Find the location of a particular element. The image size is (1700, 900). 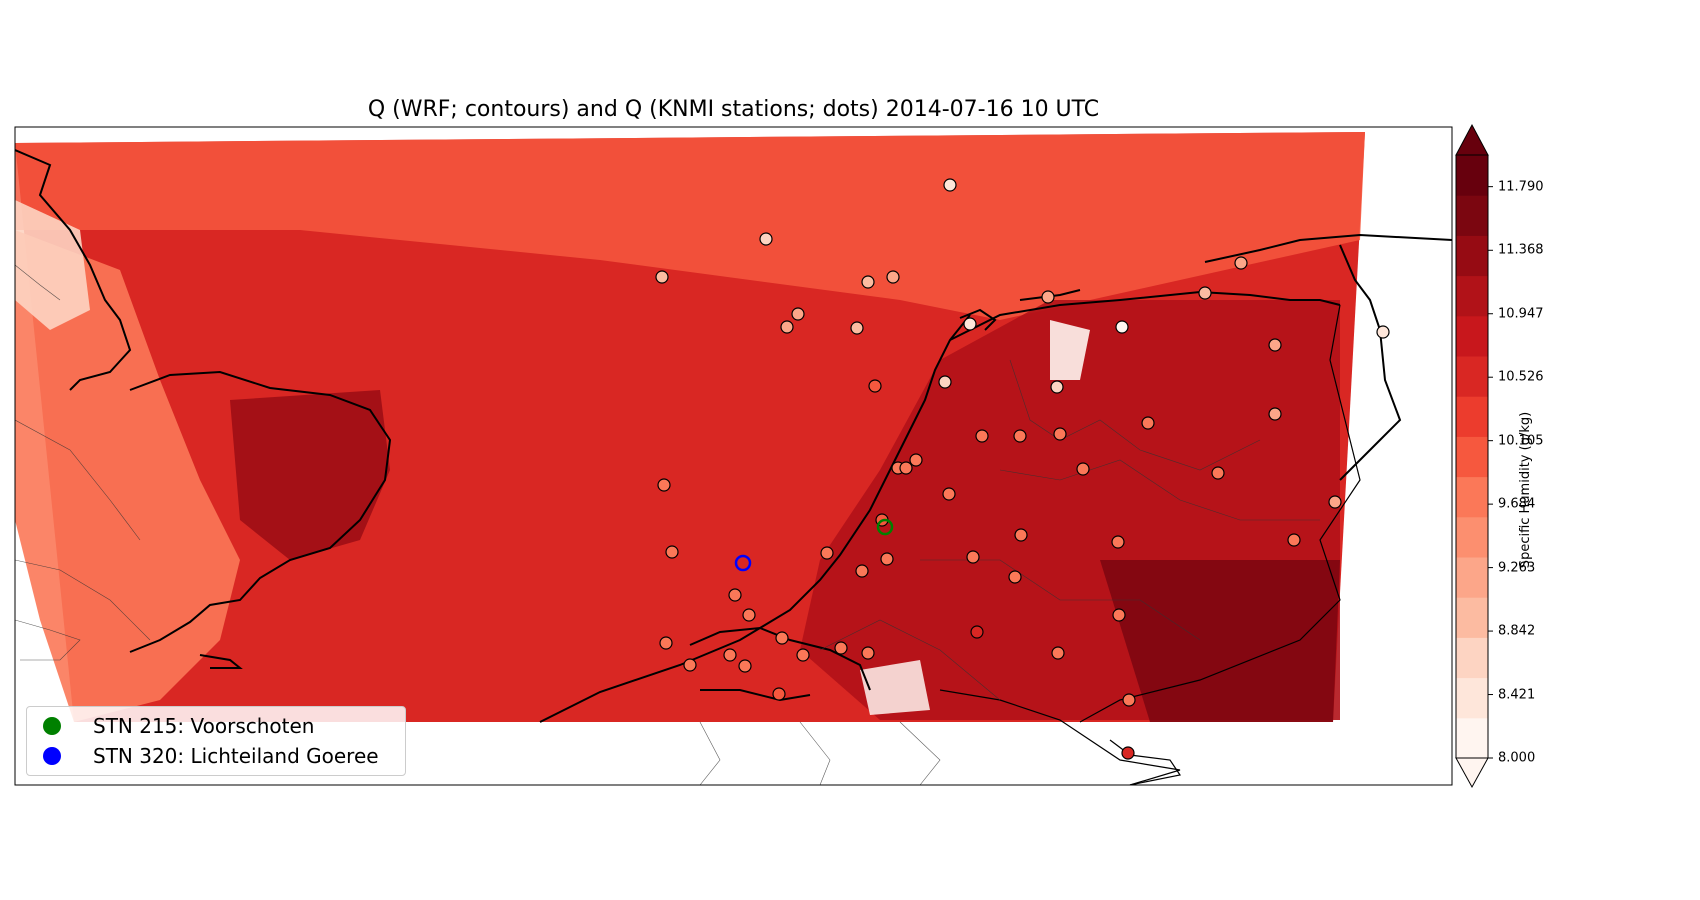

station-215-voorschoten-marker is located at coordinates (885, 527).